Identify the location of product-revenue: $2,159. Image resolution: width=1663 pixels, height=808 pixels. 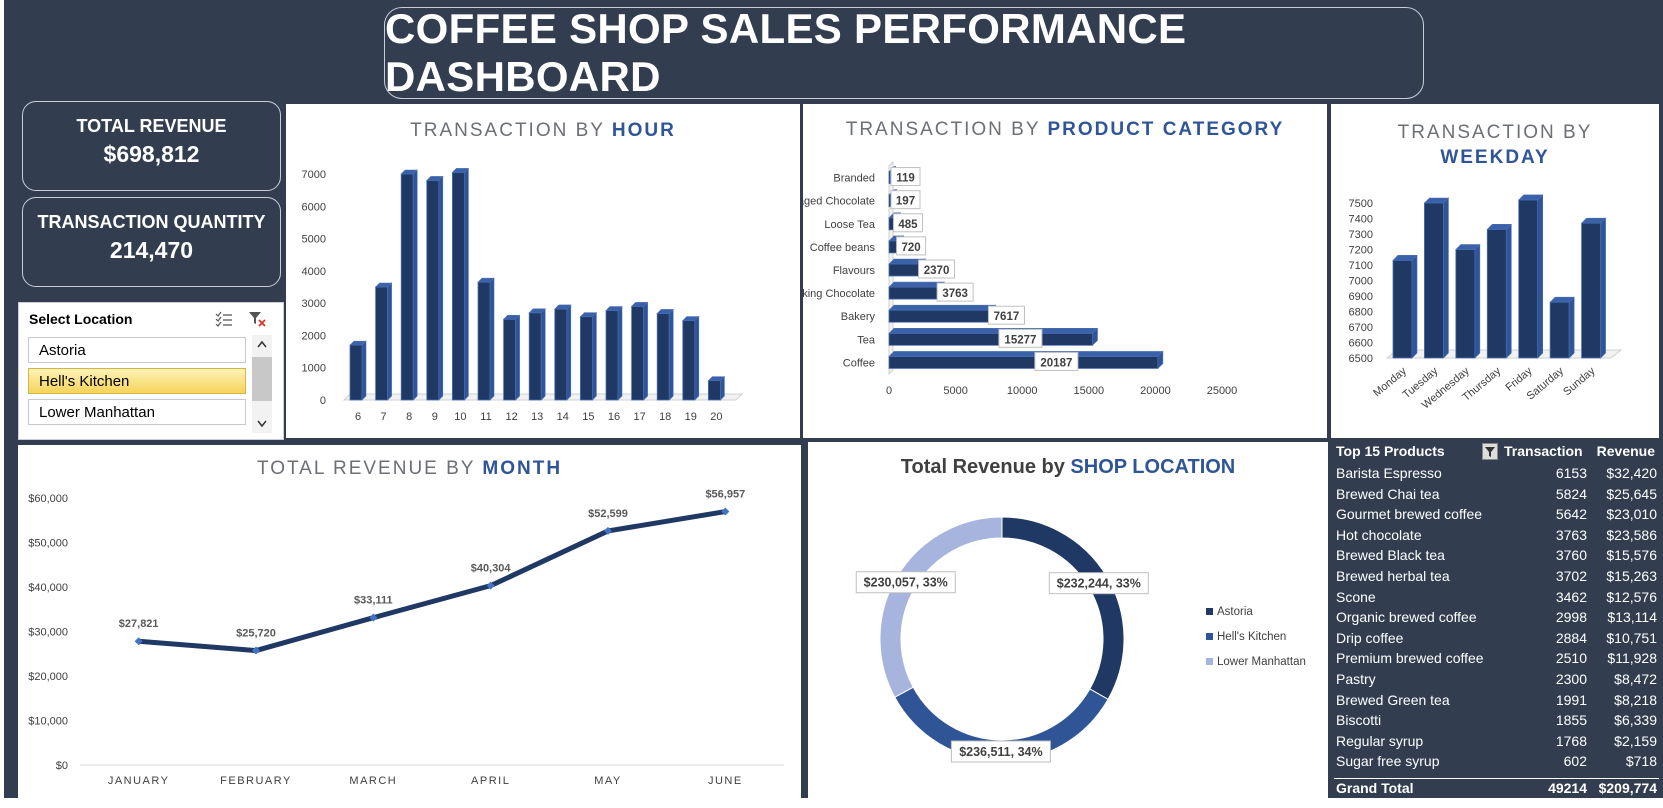
(1635, 740).